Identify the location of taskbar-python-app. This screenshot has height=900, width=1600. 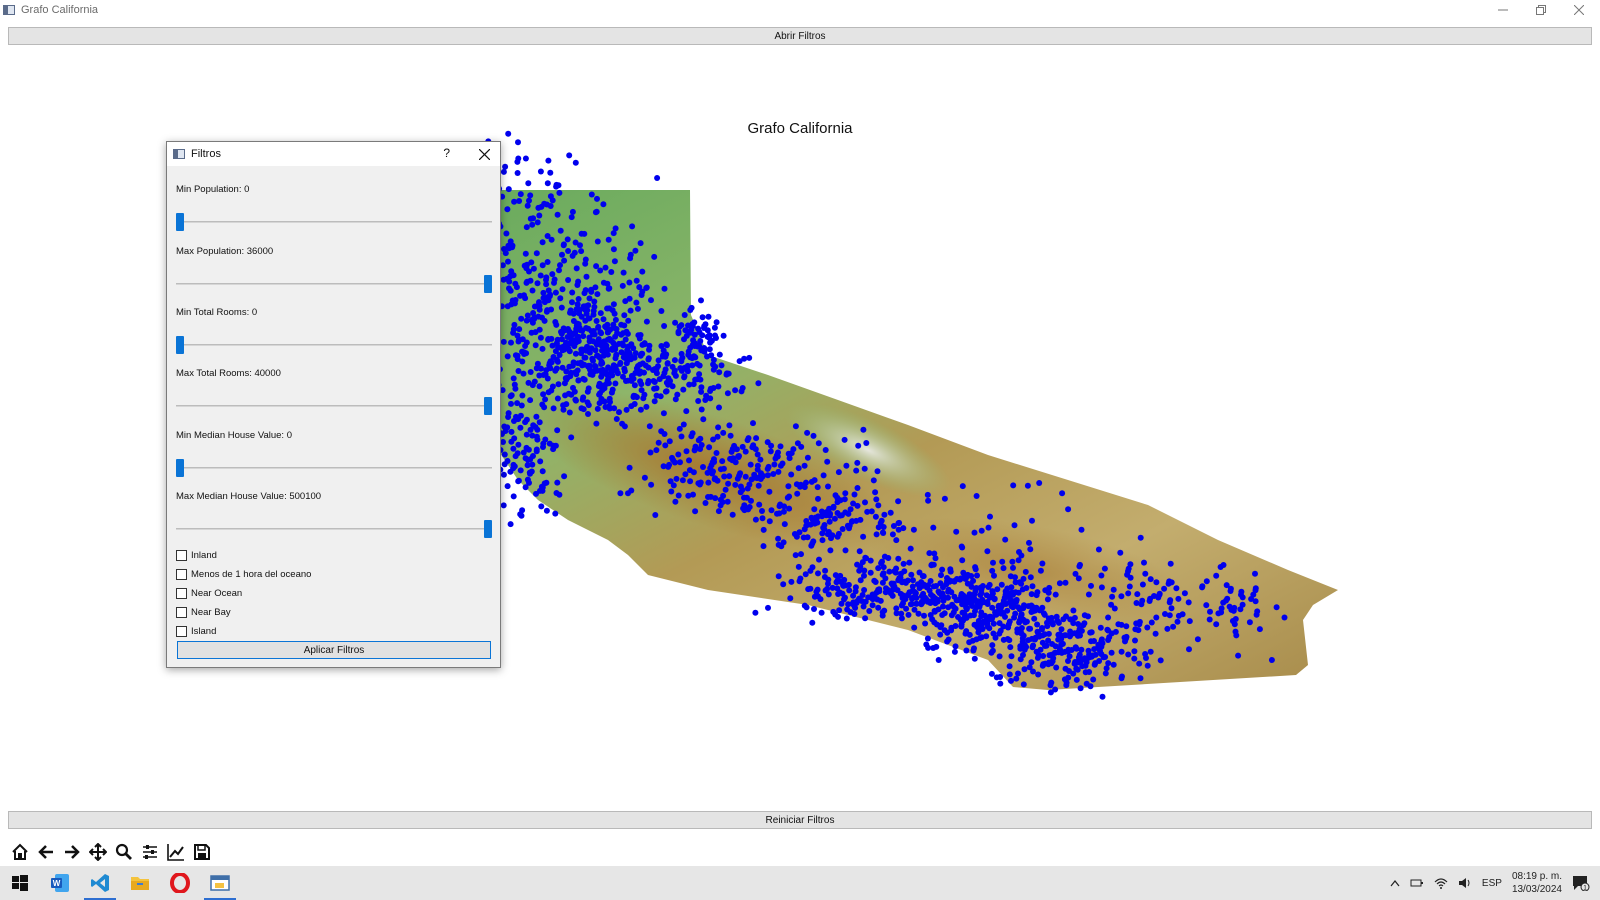
(220, 883).